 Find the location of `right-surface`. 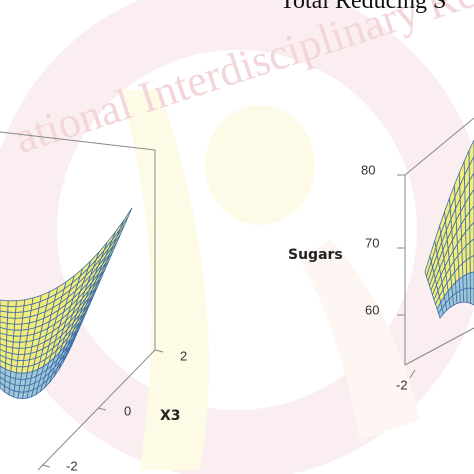

right-surface is located at coordinates (449, 229).